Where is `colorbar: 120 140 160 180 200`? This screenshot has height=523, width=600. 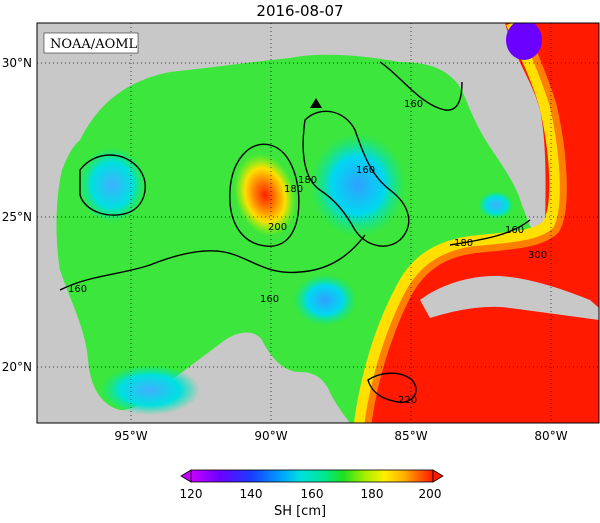 colorbar: 120 140 160 180 200 is located at coordinates (312, 485).